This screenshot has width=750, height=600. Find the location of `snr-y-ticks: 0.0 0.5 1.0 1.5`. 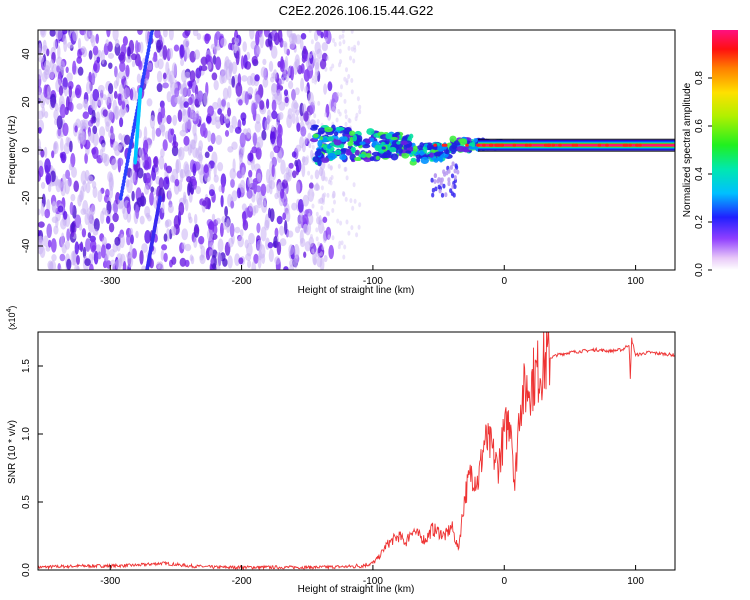

snr-y-ticks: 0.0 0.5 1.0 1.5 is located at coordinates (32, 468).